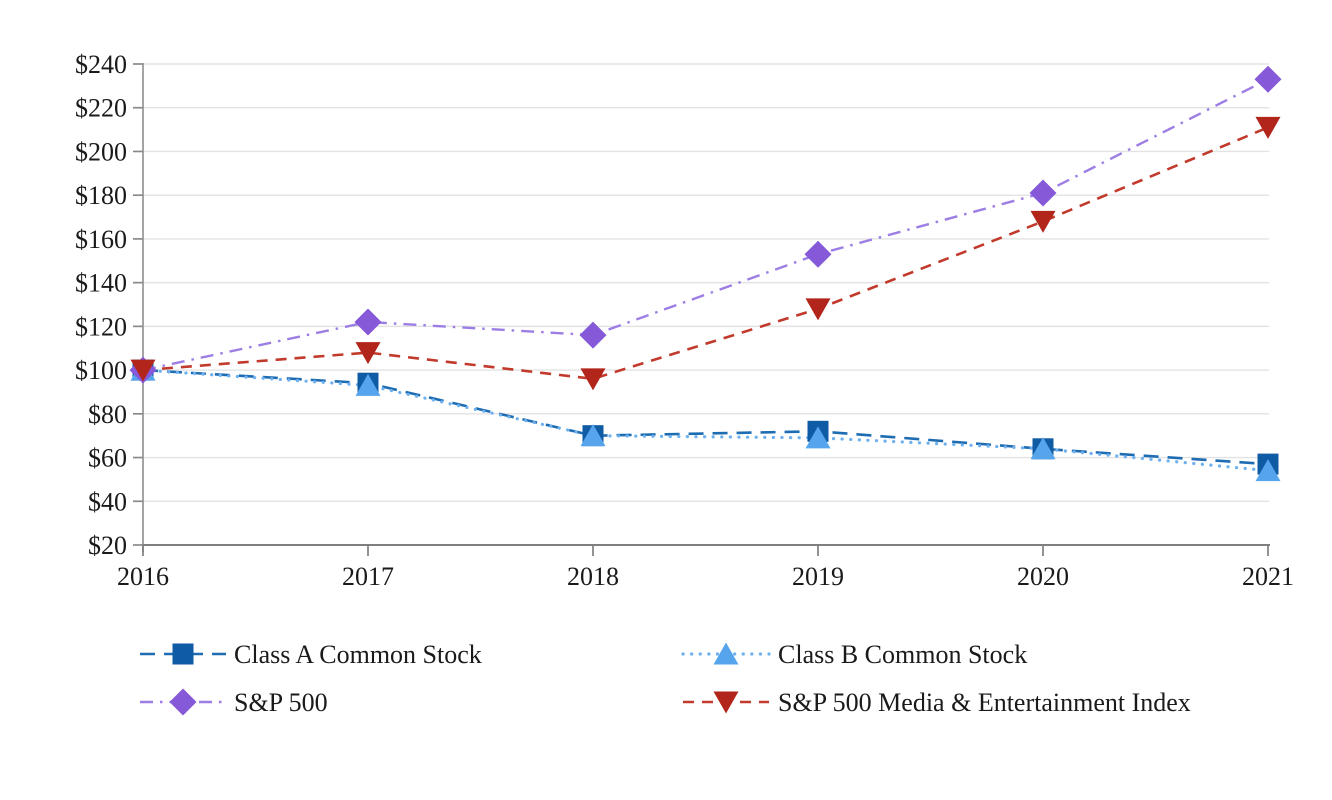  What do you see at coordinates (183, 654) in the screenshot?
I see `legend-square-marker` at bounding box center [183, 654].